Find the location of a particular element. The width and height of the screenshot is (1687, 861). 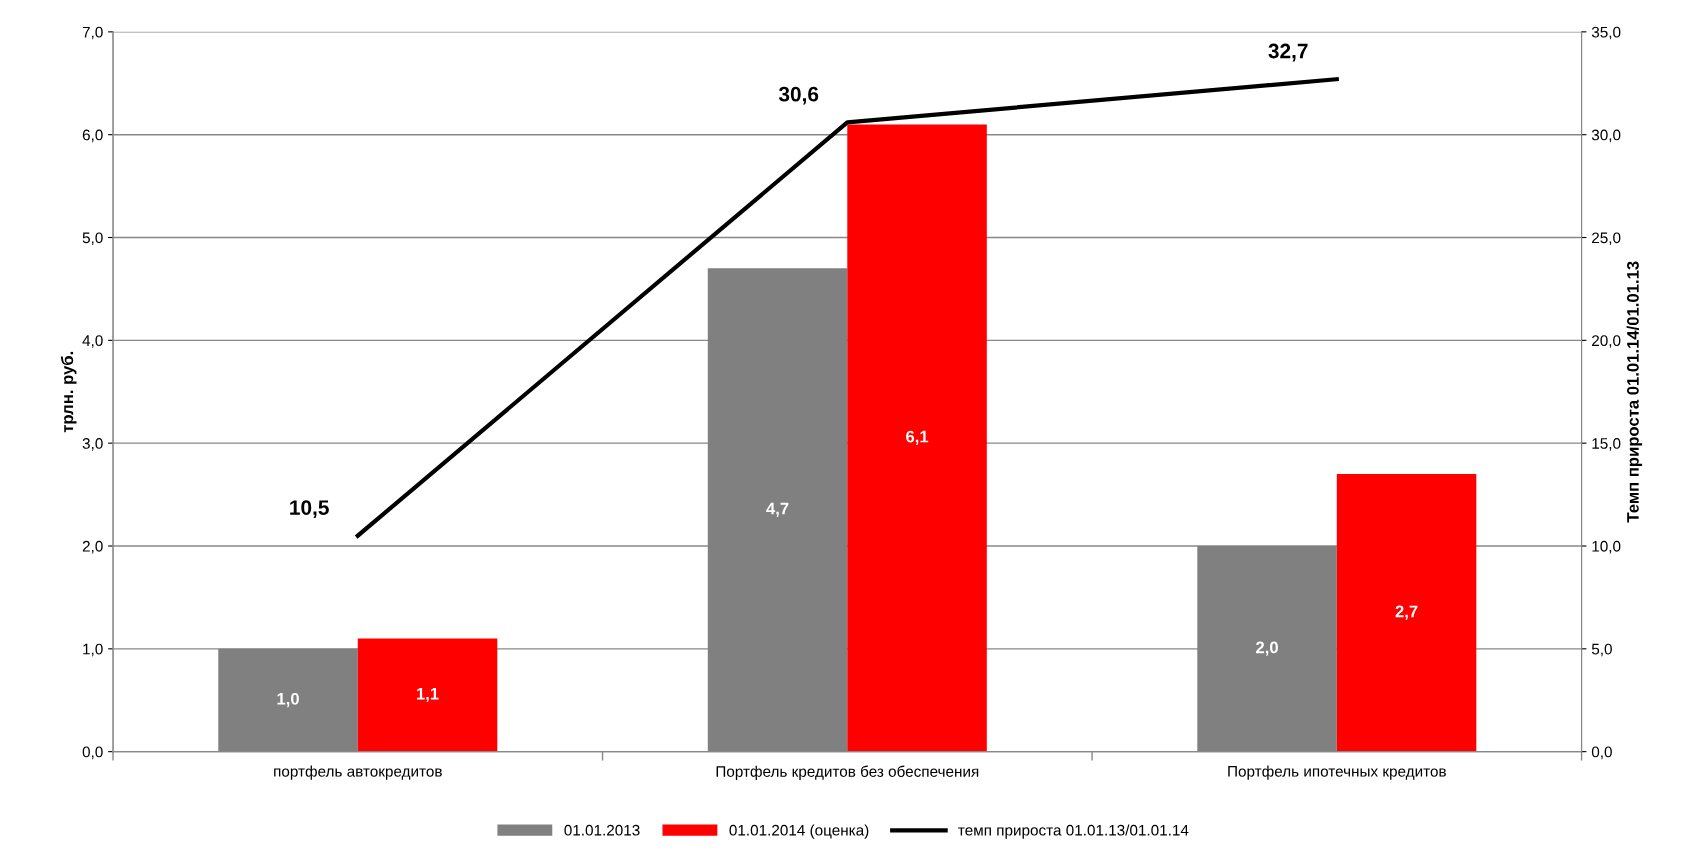

y-axis-title: трлн. руб. is located at coordinates (68, 392).